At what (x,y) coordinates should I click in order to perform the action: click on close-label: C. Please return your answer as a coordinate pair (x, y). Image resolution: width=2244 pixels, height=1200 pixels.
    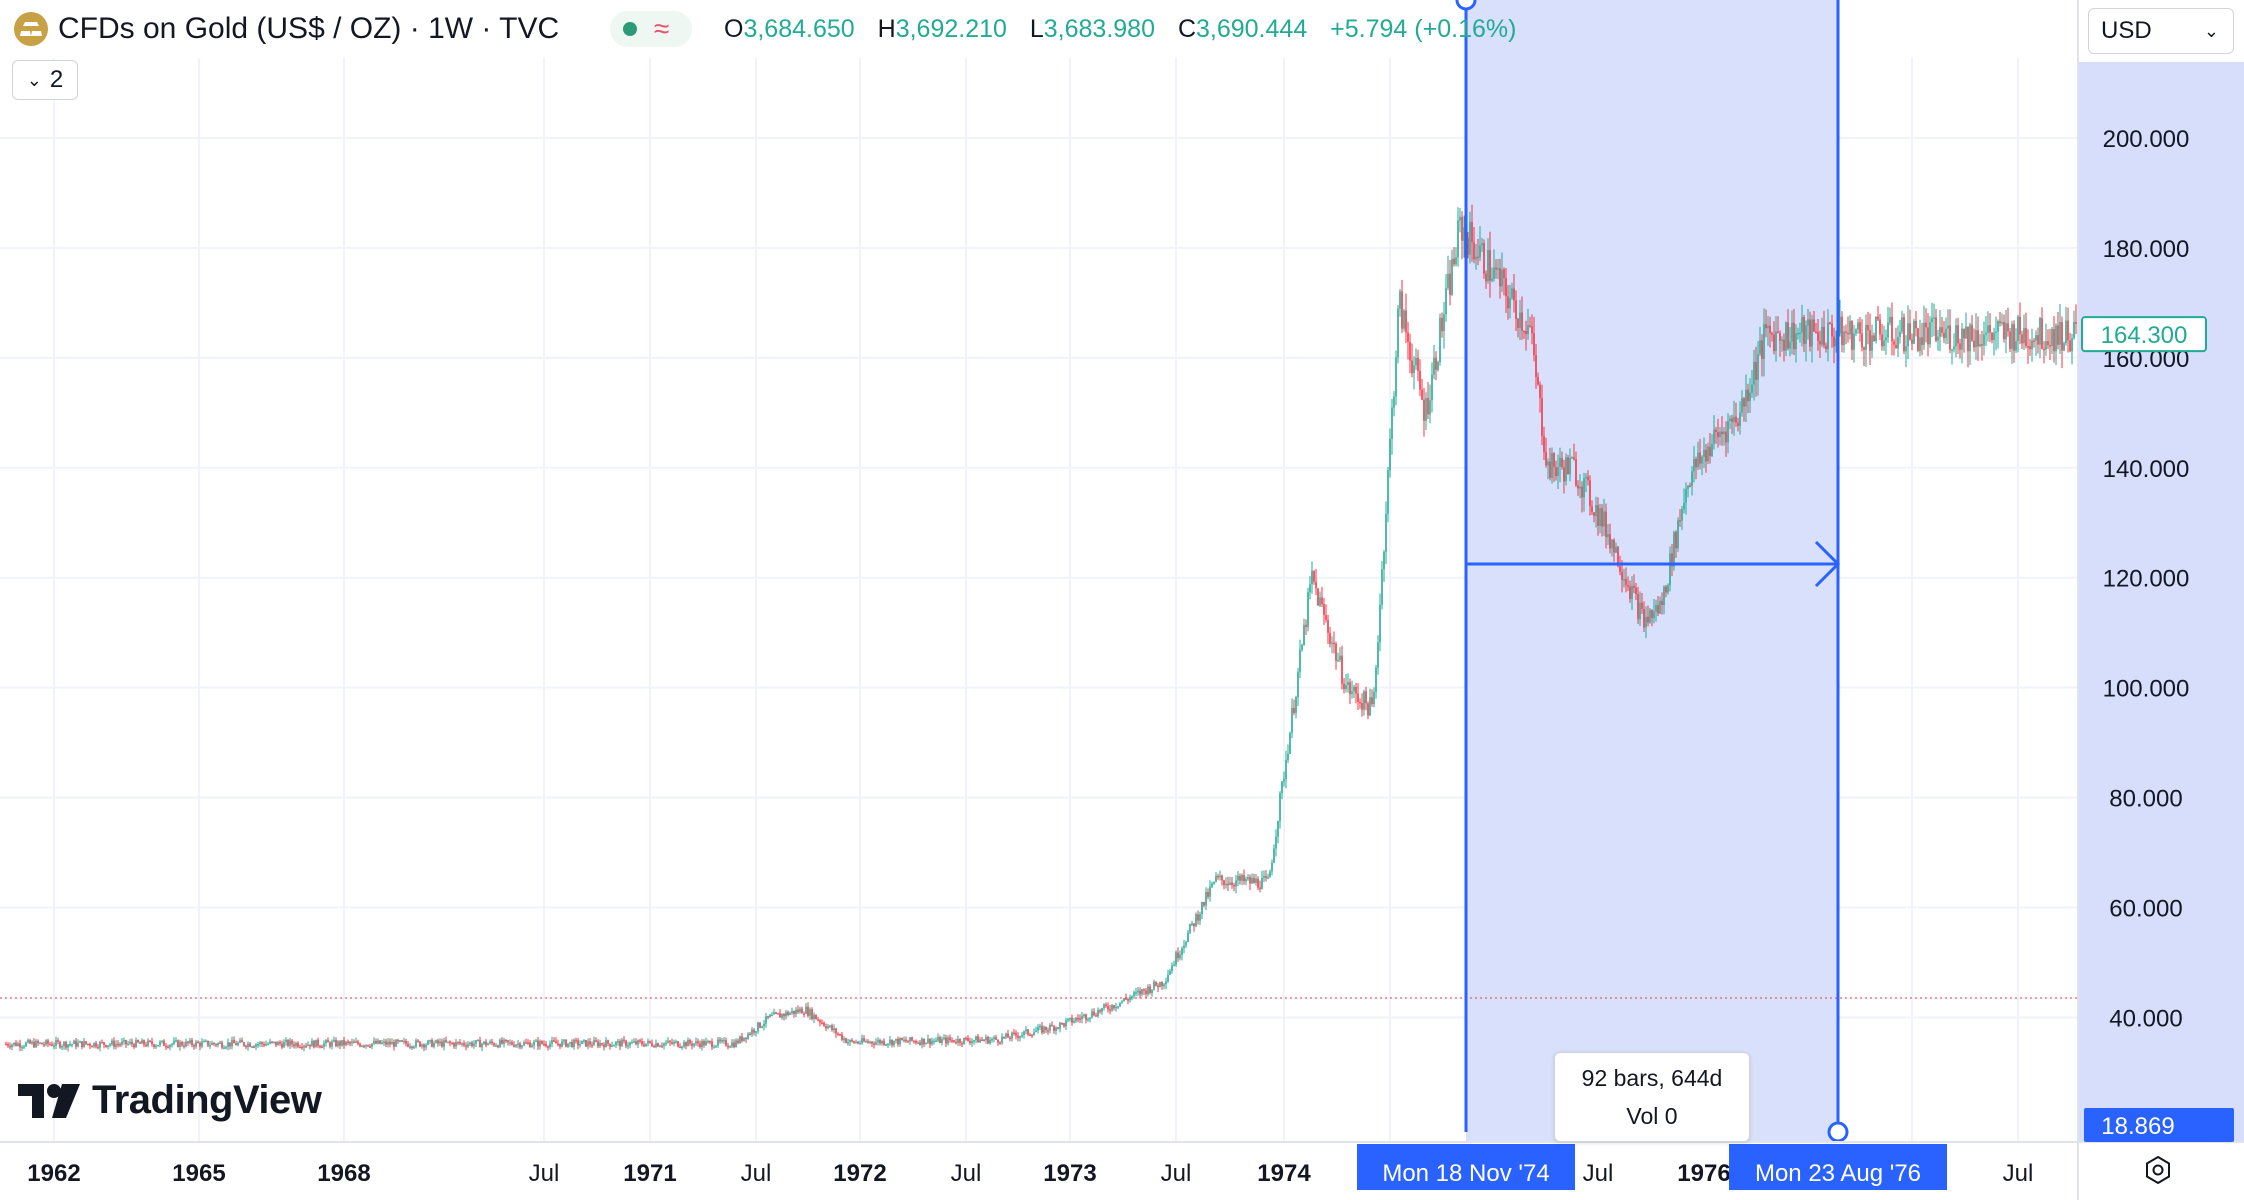
    Looking at the image, I should click on (1186, 29).